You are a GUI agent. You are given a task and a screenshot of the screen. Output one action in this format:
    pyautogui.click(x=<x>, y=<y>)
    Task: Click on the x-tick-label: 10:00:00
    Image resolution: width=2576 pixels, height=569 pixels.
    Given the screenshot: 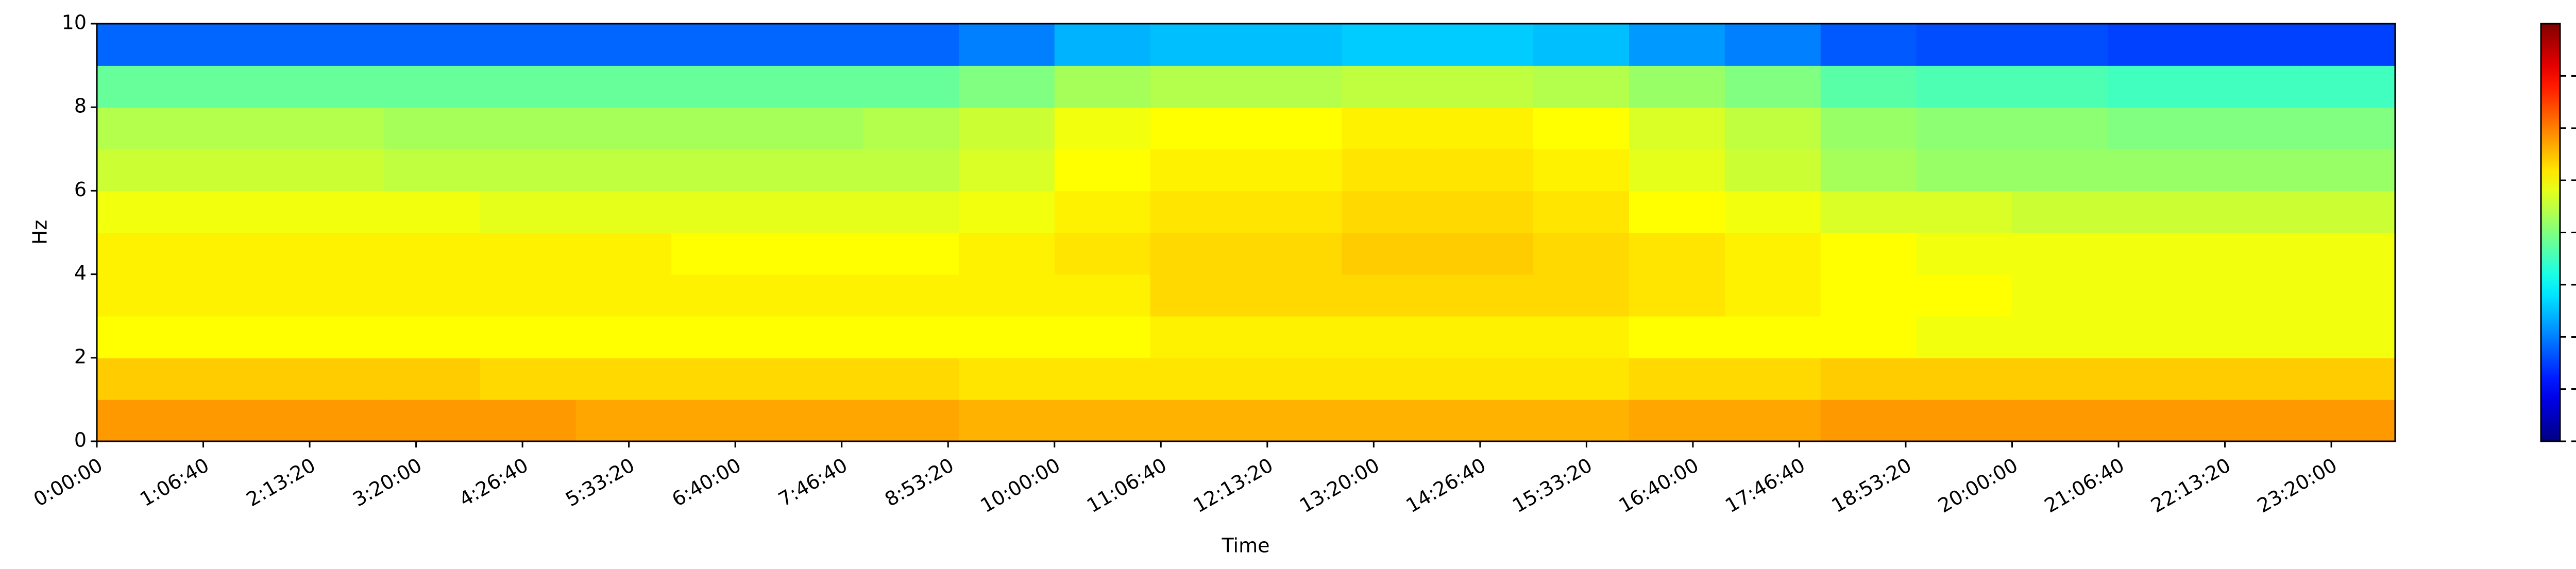 What is the action you would take?
    pyautogui.click(x=1020, y=485)
    